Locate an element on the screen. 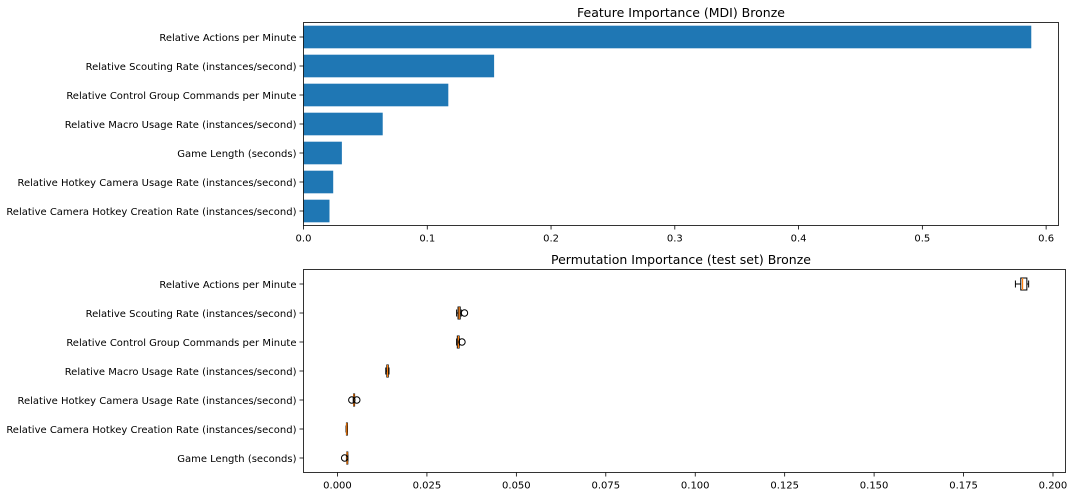  x-tick-label: 0.175 is located at coordinates (963, 486).